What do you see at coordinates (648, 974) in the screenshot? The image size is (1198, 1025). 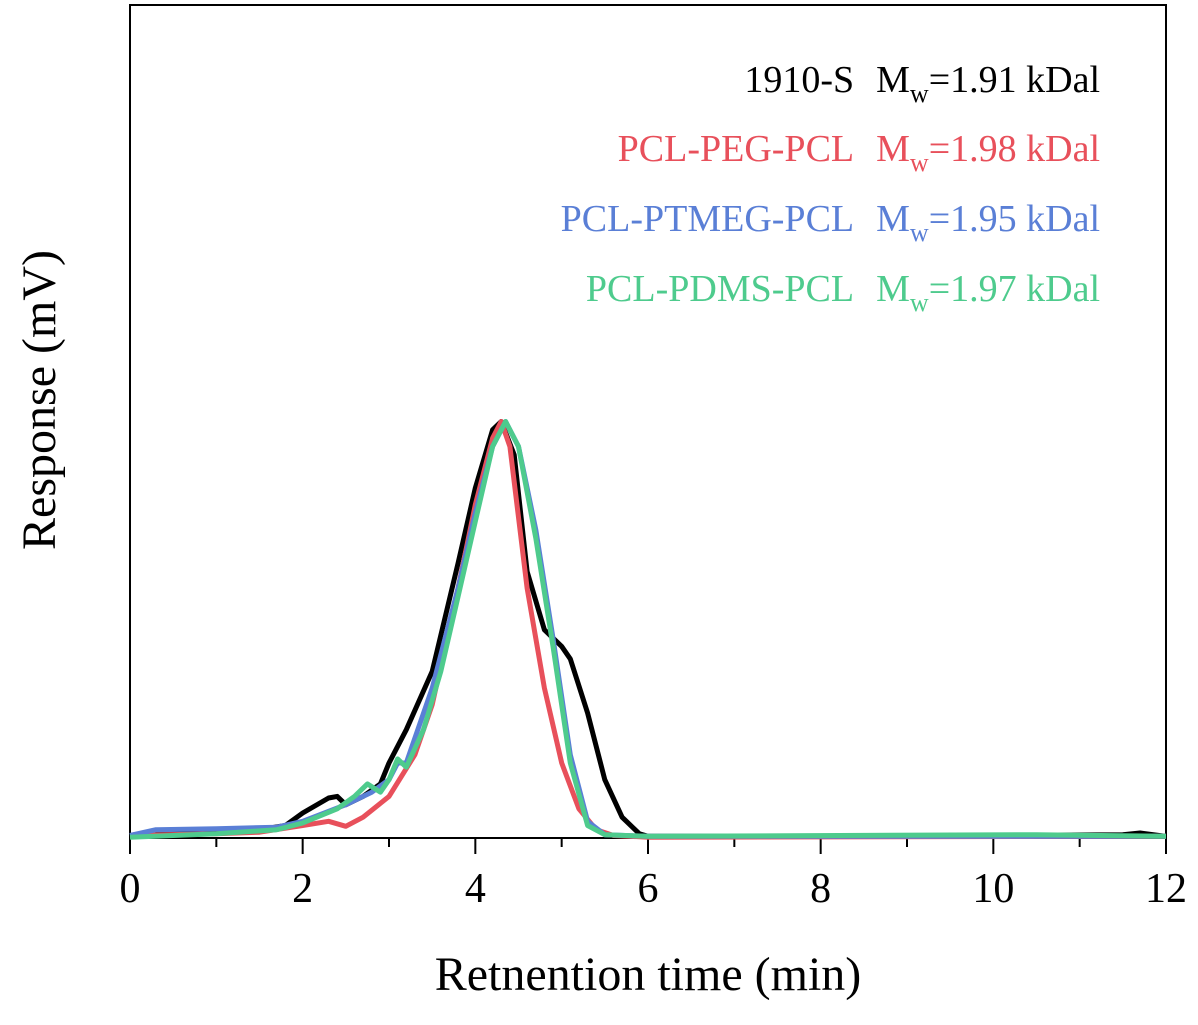 I see `x-axis-title: Retnention time (min)` at bounding box center [648, 974].